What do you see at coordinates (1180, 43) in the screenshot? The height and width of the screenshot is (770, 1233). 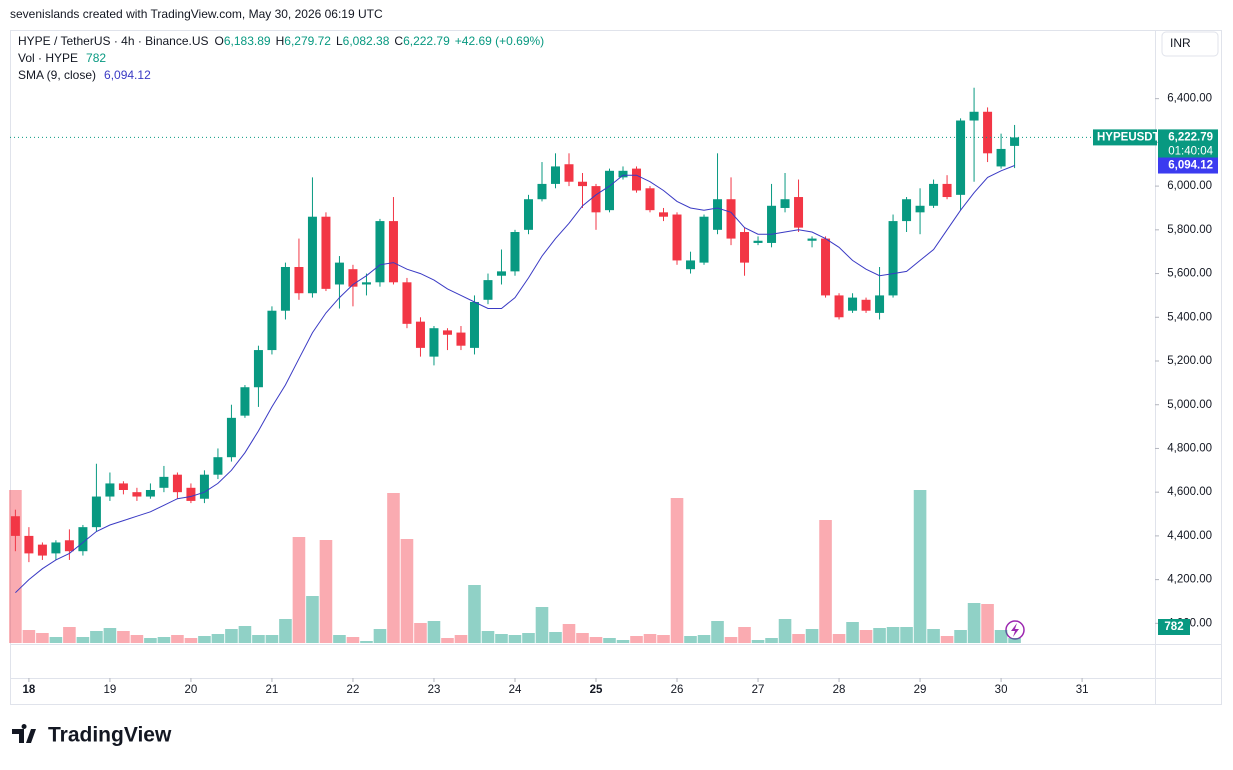 I see `currency: INR` at bounding box center [1180, 43].